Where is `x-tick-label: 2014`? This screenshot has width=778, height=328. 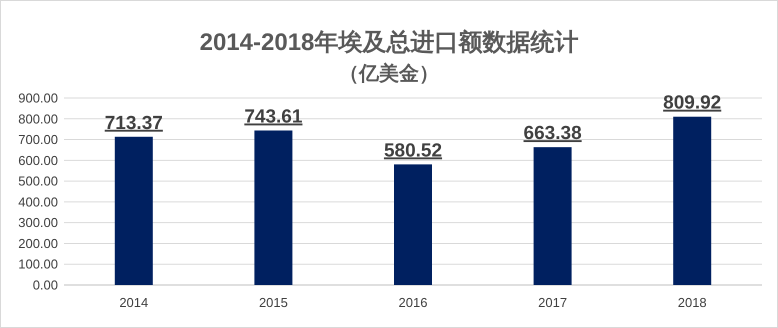
x-tick-label: 2014 is located at coordinates (133, 302).